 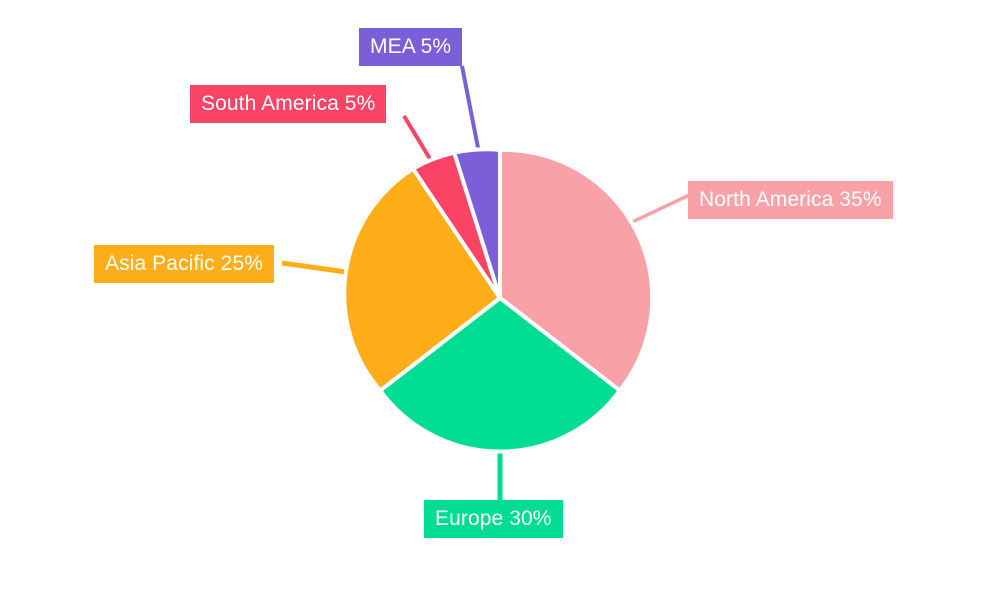 I want to click on pie-slice-asia-pacific, so click(x=422, y=279).